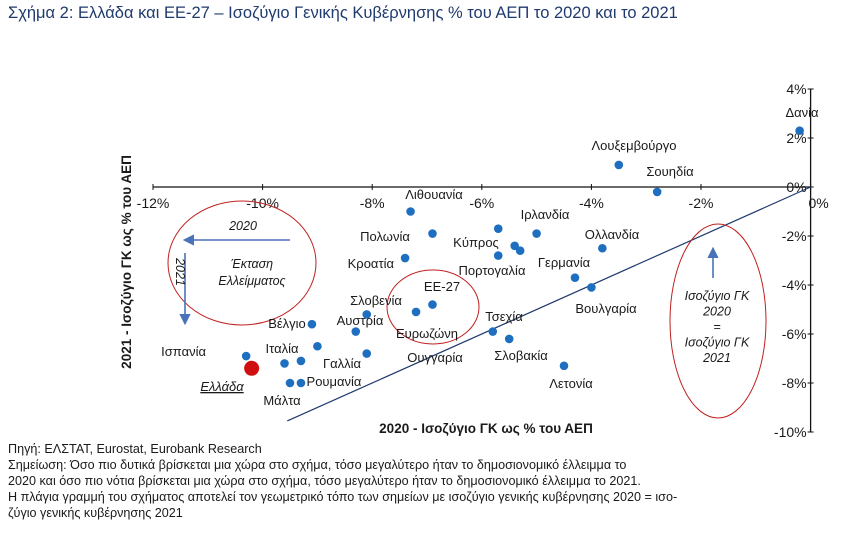 Image resolution: width=851 pixels, height=535 pixels. Describe the element at coordinates (222, 386) in the screenshot. I see `point-label-greece: Ελλάδα` at that location.